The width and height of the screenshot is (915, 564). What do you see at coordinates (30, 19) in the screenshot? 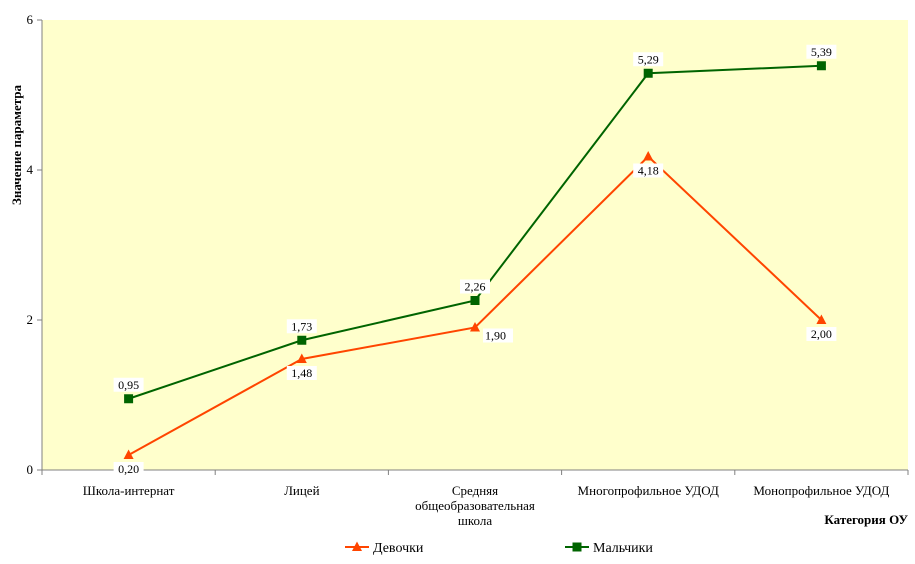
I see `y-tick-label: 6` at bounding box center [30, 19].